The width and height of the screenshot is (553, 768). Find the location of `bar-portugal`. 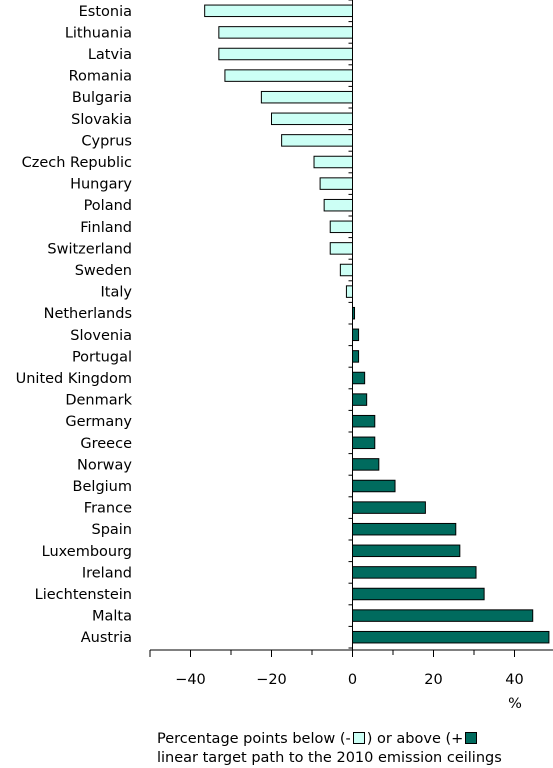

bar-portugal is located at coordinates (356, 356).